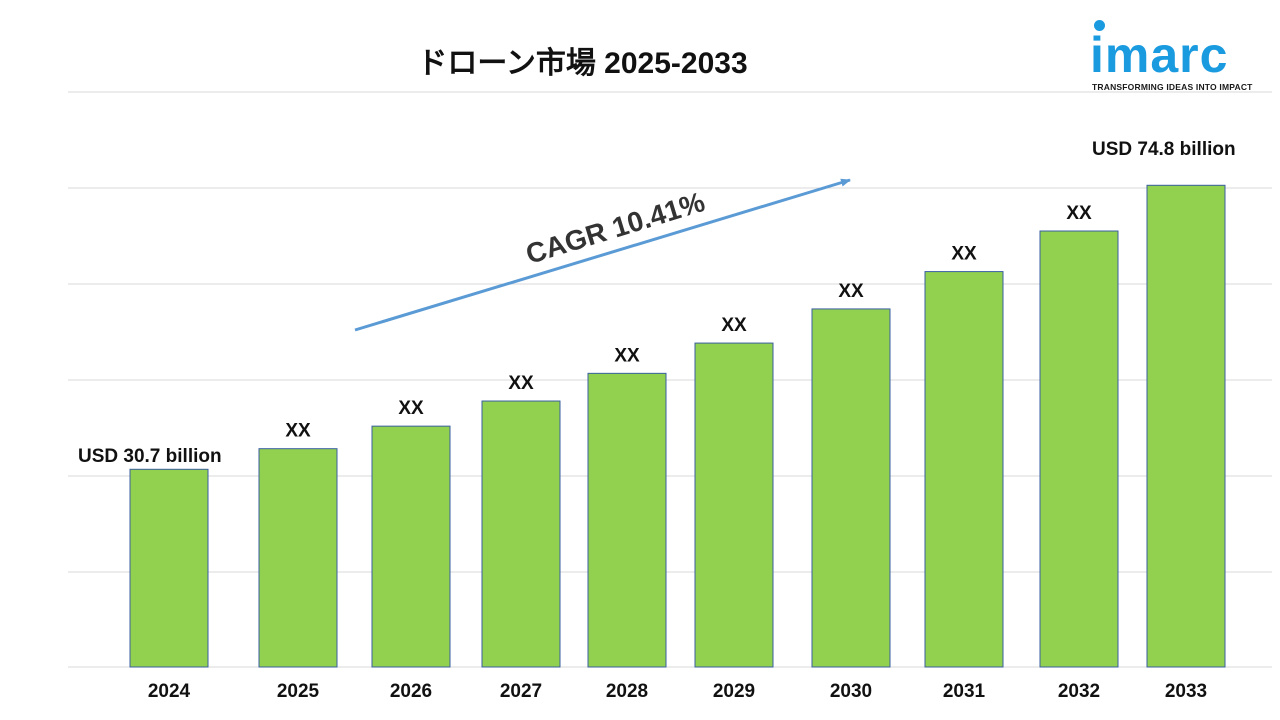  I want to click on x-tick-2026: 2026, so click(411, 691).